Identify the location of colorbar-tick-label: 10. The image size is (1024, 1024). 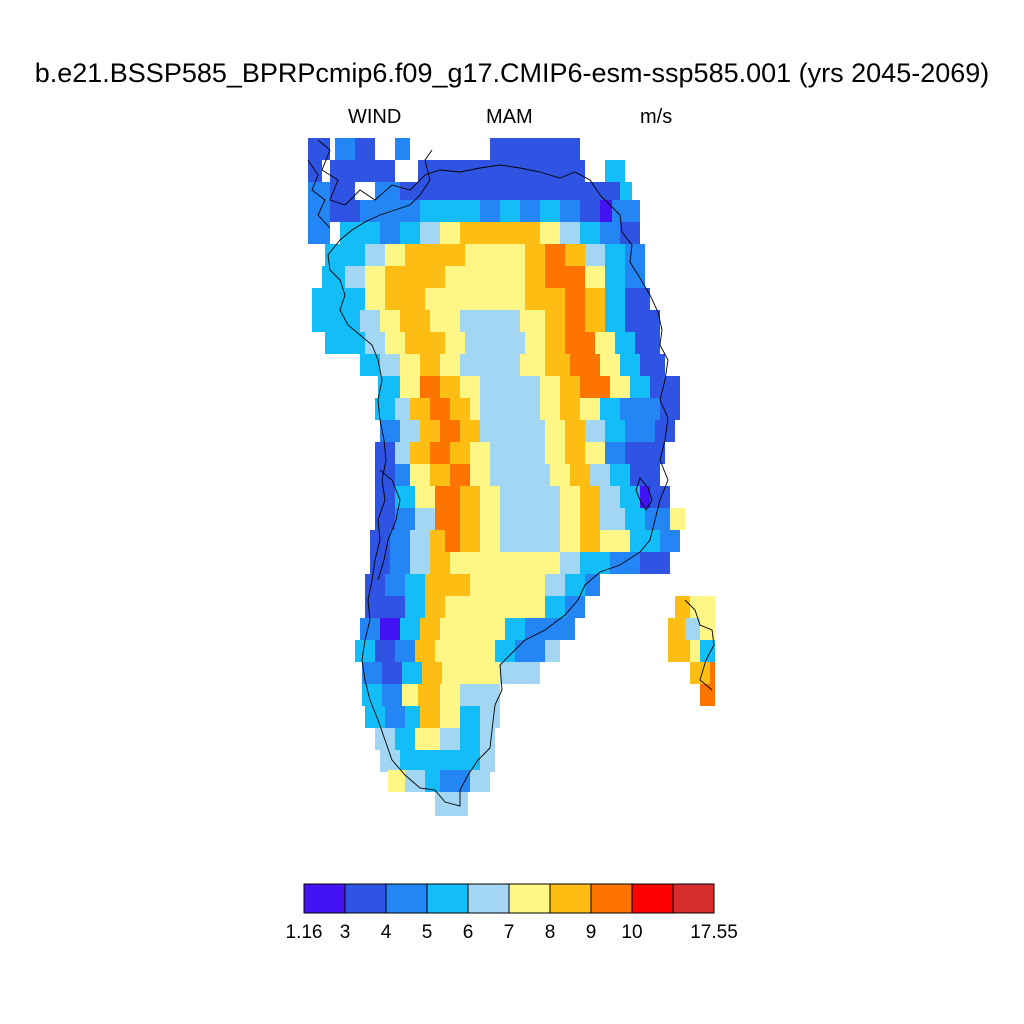
(631, 932).